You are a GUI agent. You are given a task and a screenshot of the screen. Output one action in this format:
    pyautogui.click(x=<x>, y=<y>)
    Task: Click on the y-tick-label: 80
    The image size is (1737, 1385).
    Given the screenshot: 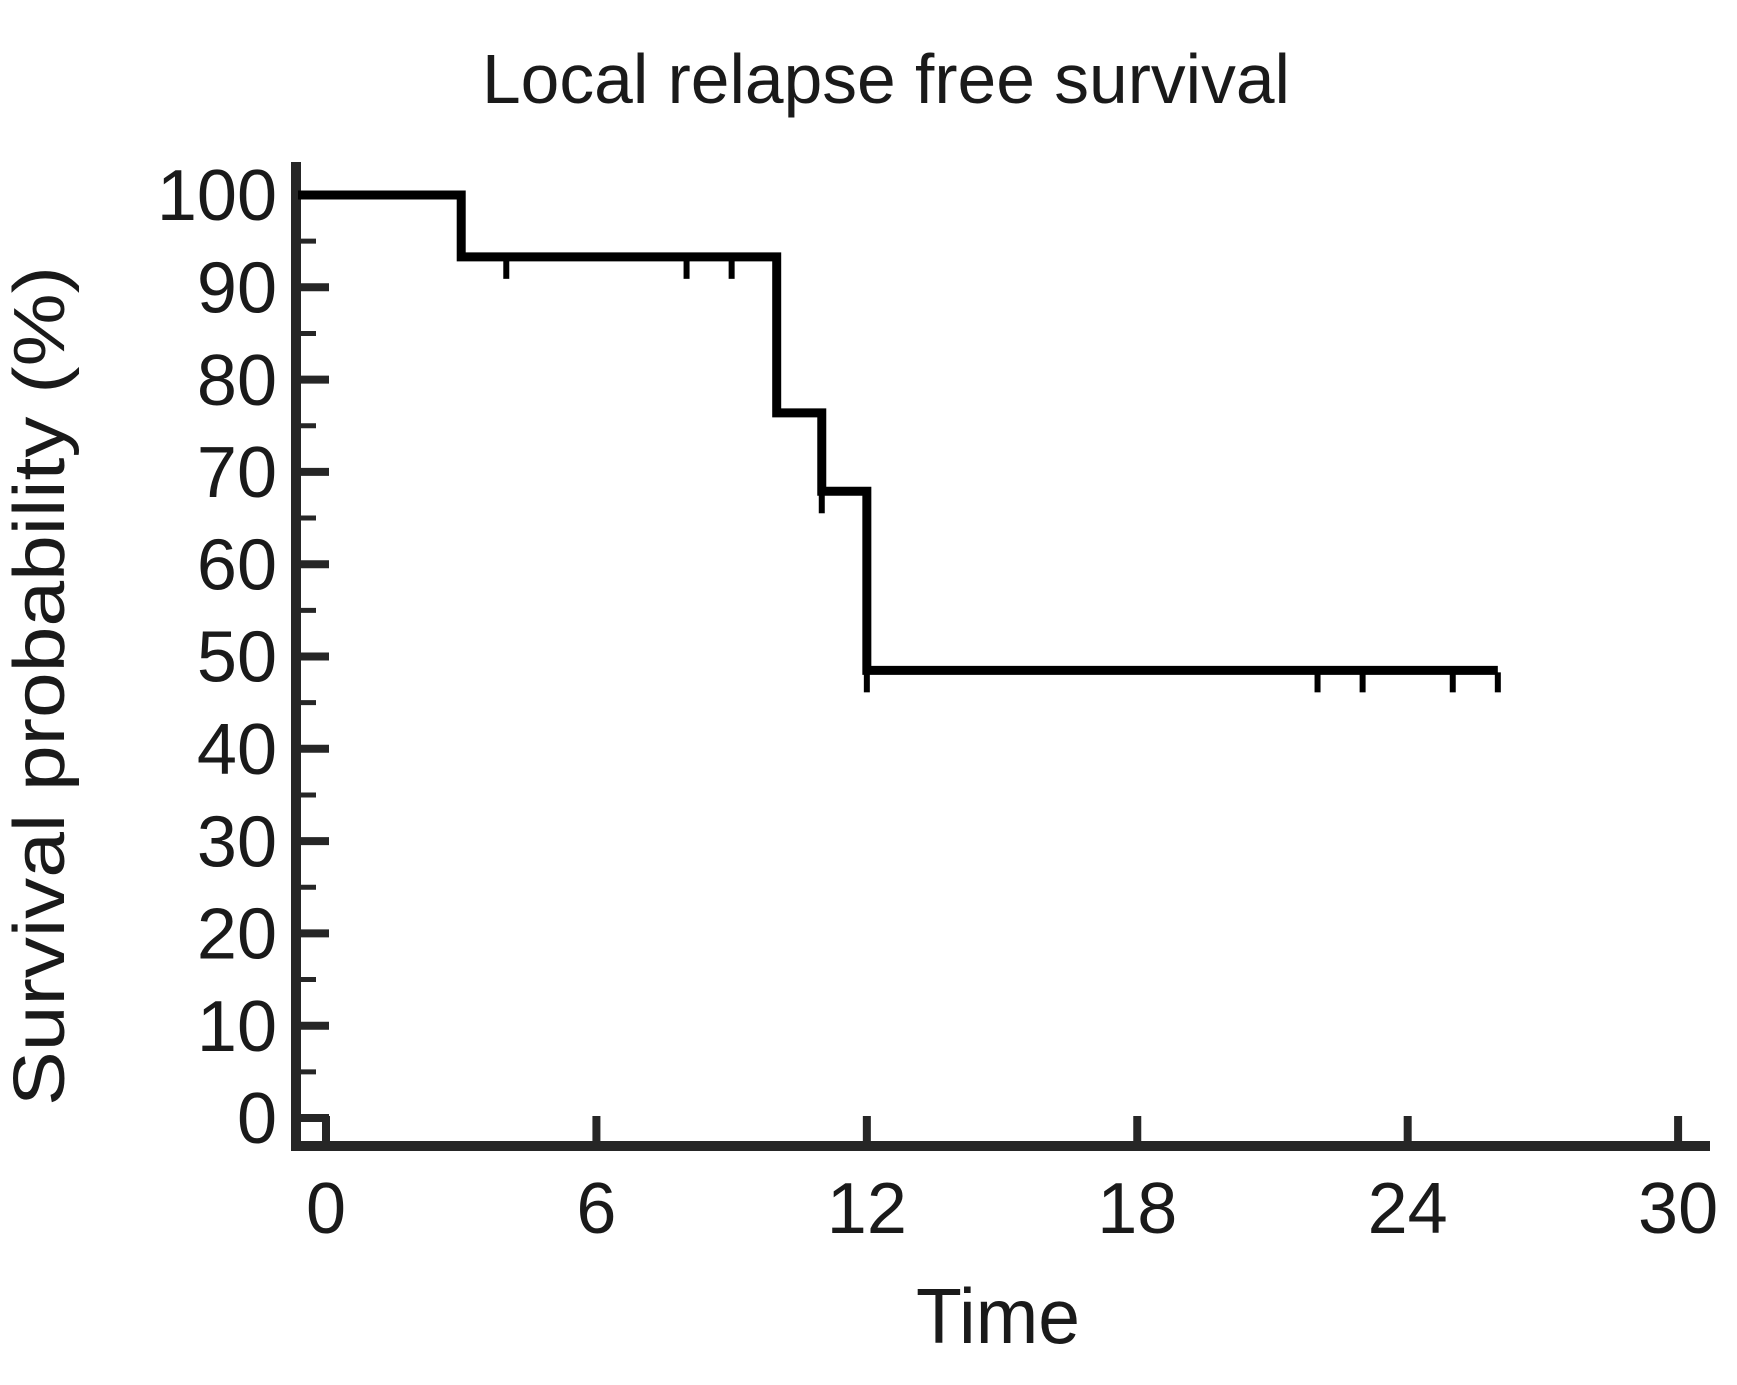 What is the action you would take?
    pyautogui.click(x=237, y=381)
    